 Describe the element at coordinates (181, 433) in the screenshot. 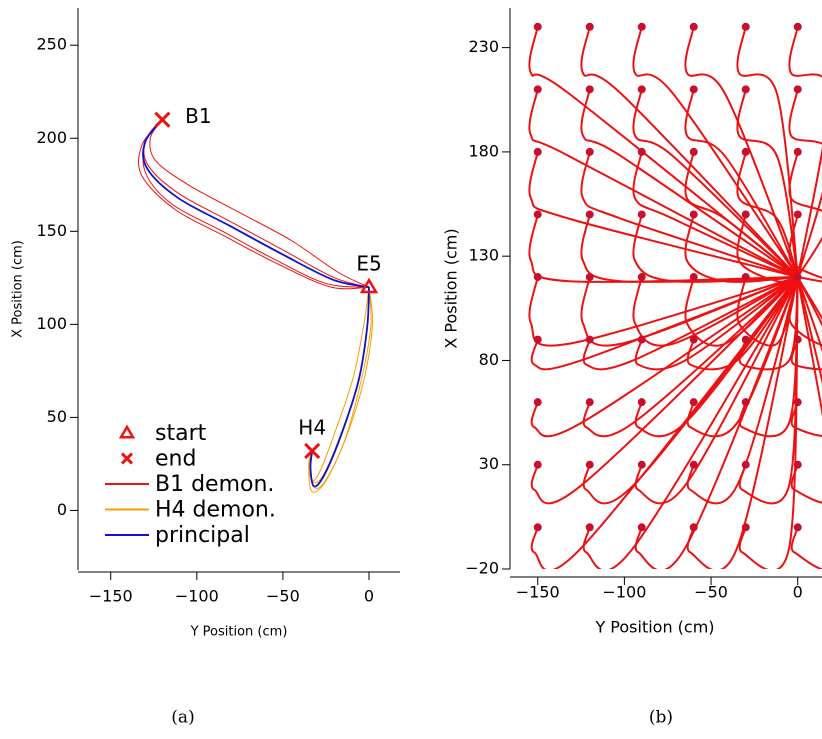

I see `legend-label: start` at that location.